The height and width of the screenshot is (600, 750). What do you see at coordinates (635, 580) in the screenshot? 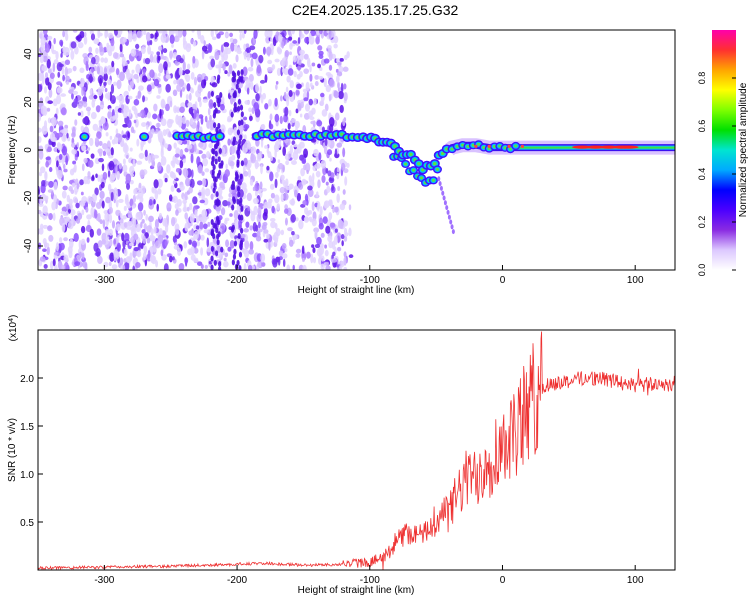
I see `x-tick-label: 100` at bounding box center [635, 580].